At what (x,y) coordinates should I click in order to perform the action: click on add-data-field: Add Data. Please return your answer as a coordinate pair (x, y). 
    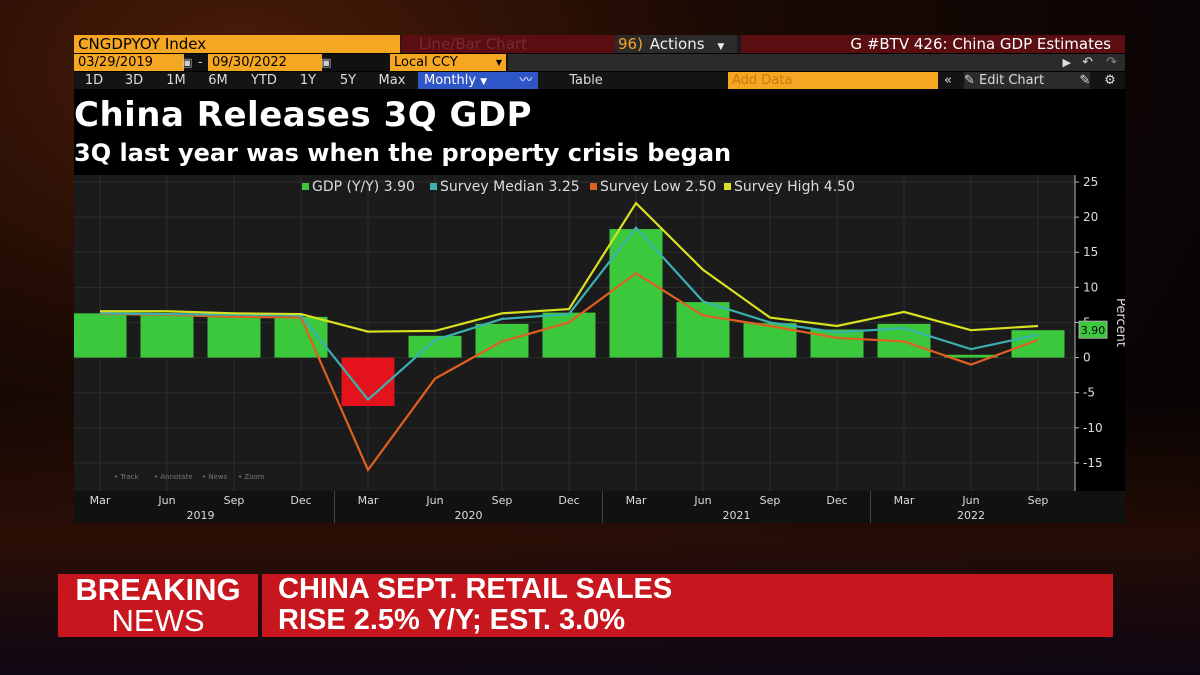
    Looking at the image, I should click on (833, 80).